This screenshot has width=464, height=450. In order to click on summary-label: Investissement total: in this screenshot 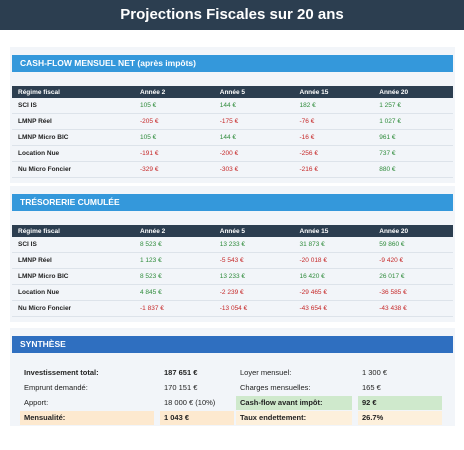, I will do `click(61, 372)`.